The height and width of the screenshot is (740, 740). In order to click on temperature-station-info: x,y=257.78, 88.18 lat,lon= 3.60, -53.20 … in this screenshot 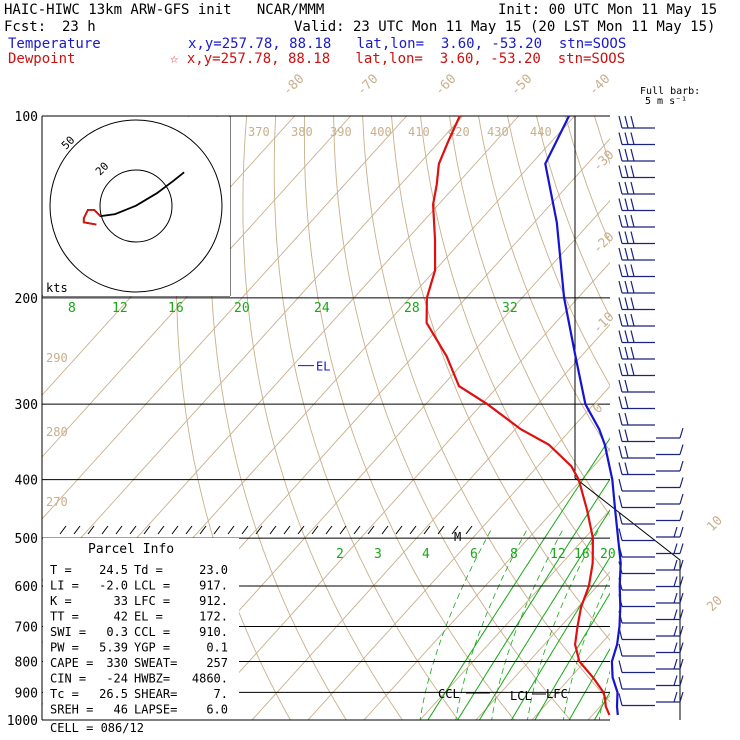, I will do `click(407, 44)`.